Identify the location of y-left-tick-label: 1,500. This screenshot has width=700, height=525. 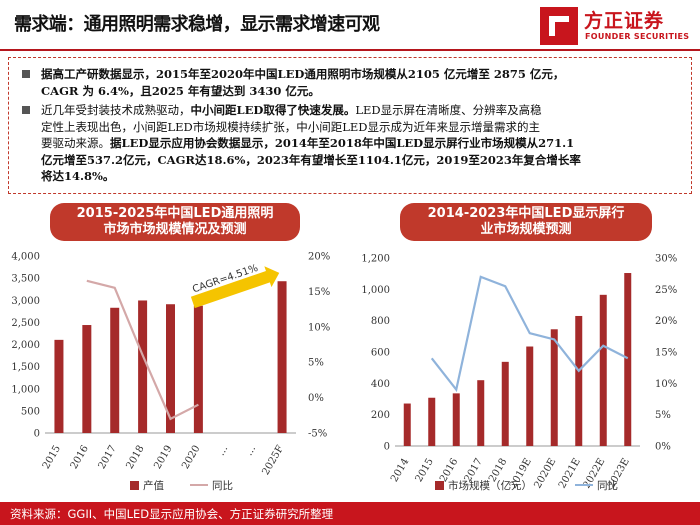
(25, 367).